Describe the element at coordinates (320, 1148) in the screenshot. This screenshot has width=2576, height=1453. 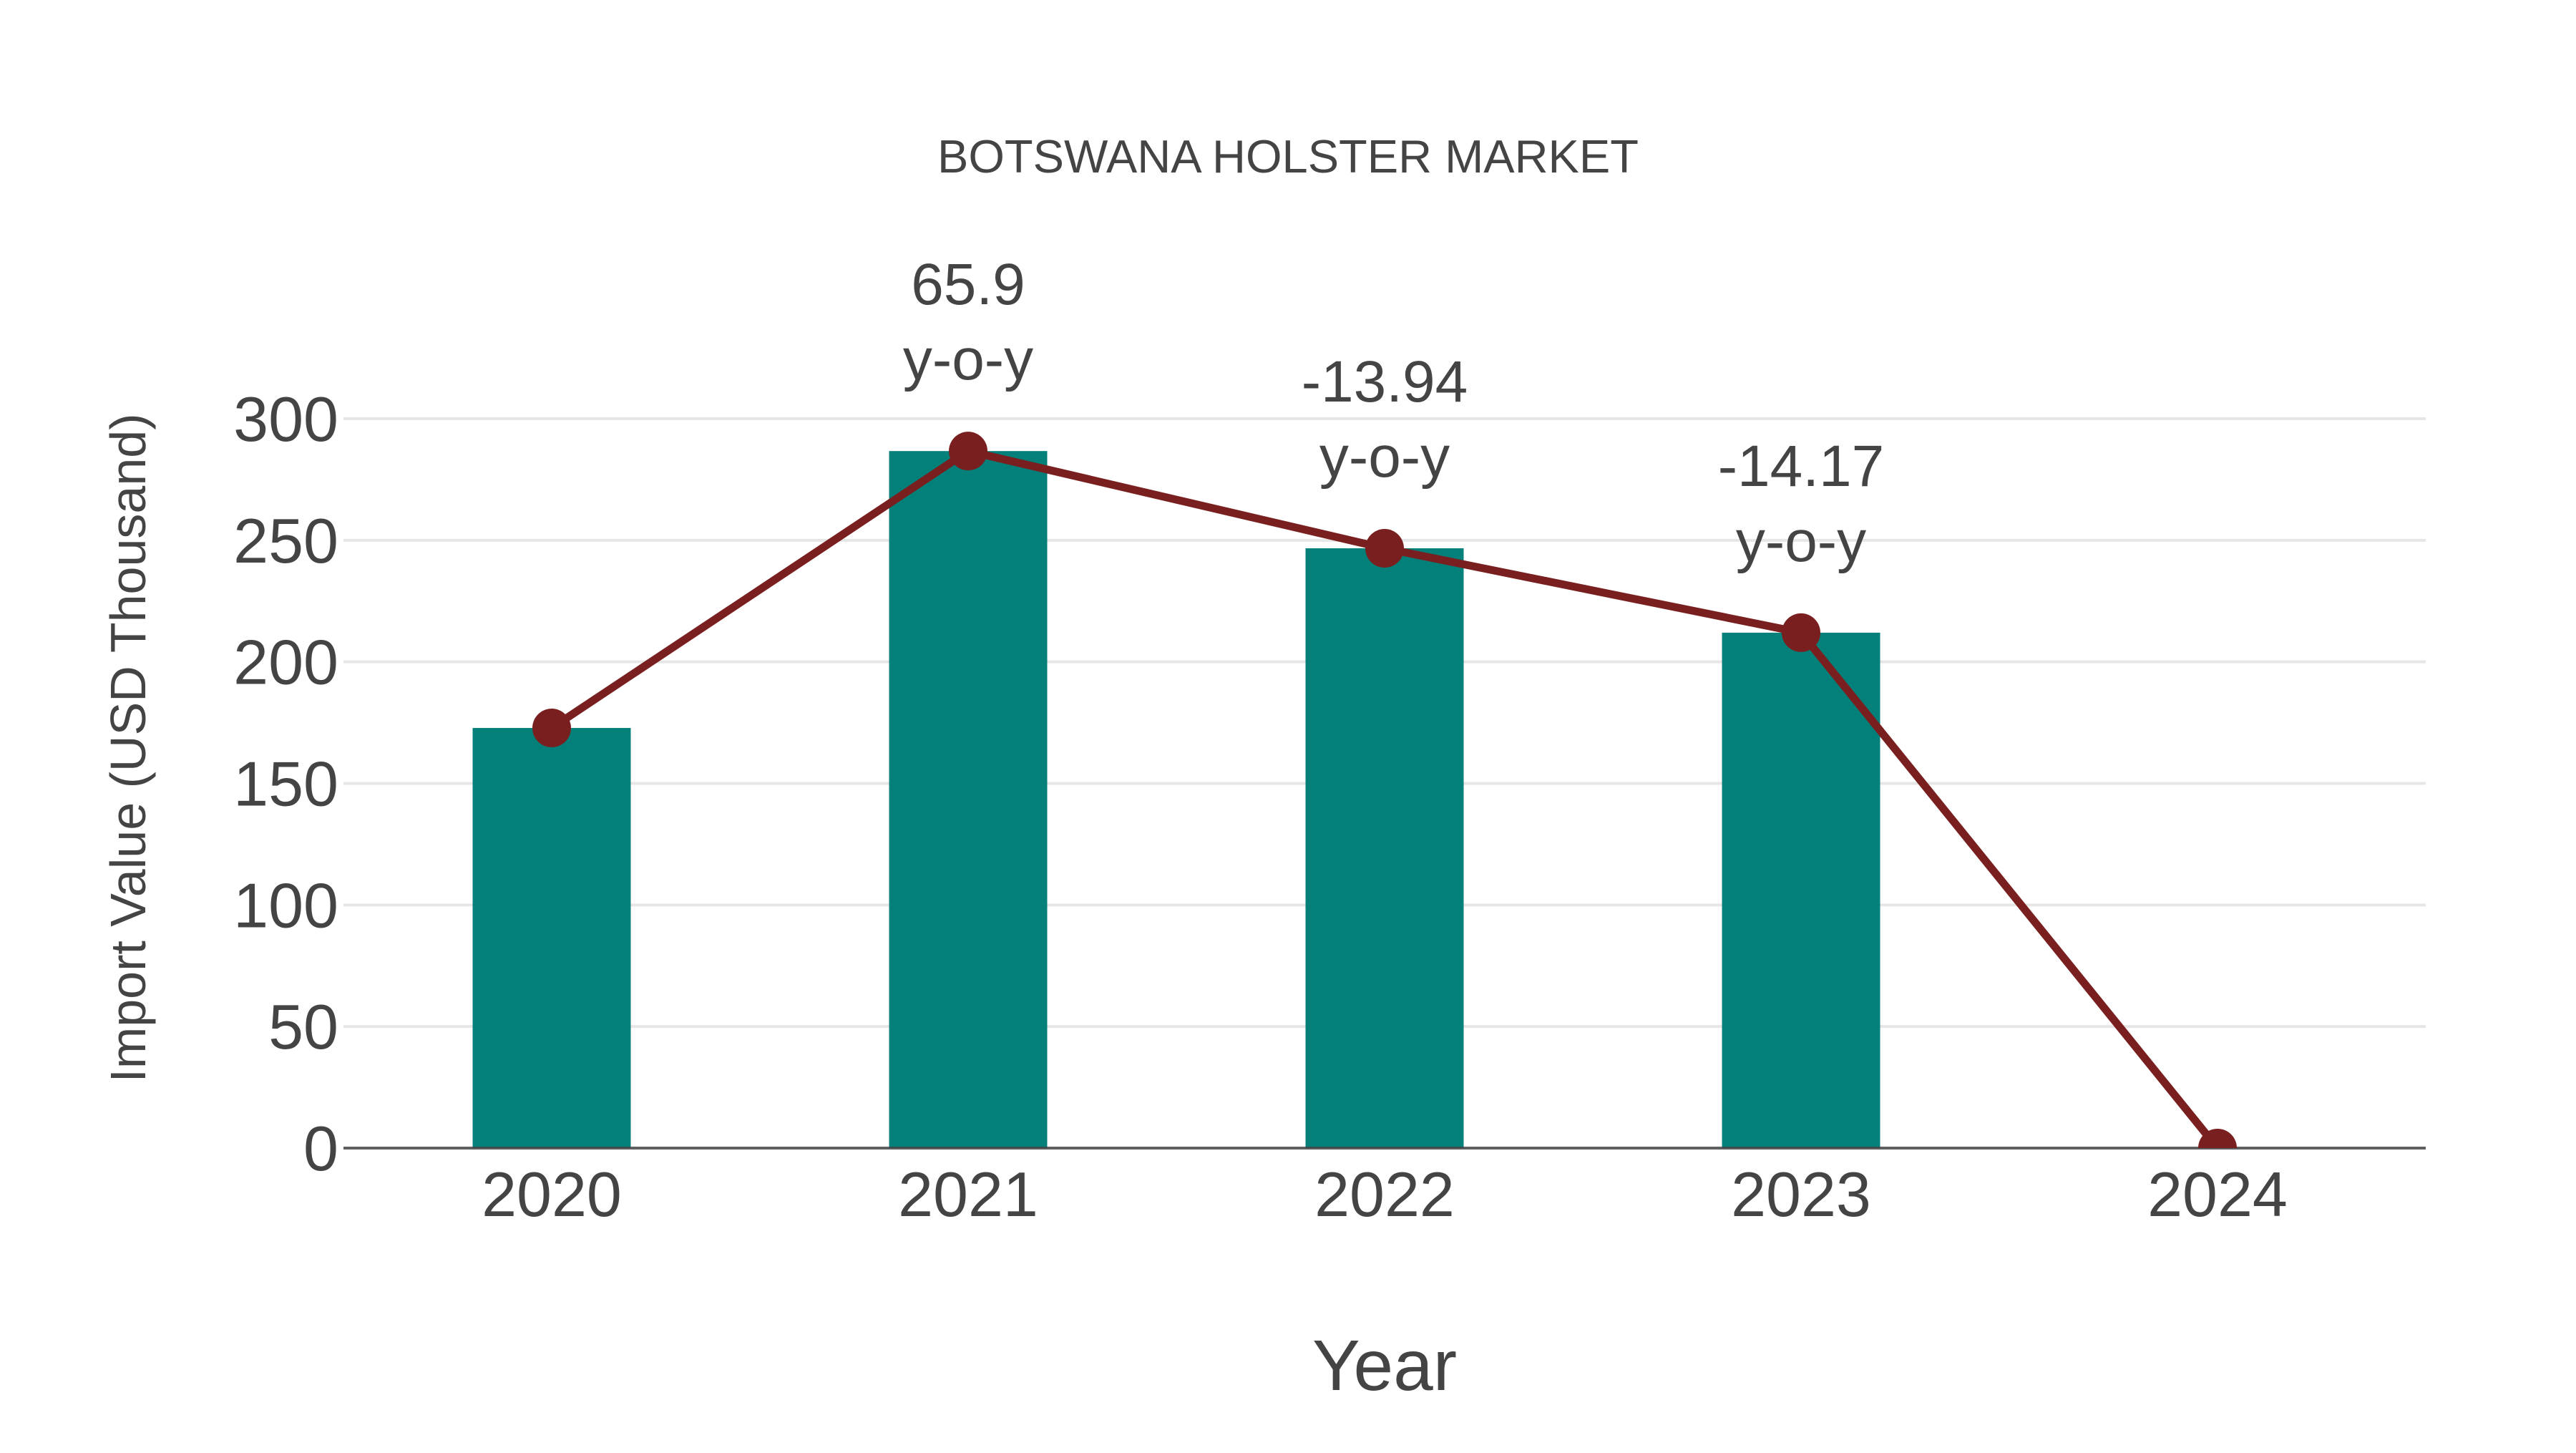
I see `y-tick-label: 0` at that location.